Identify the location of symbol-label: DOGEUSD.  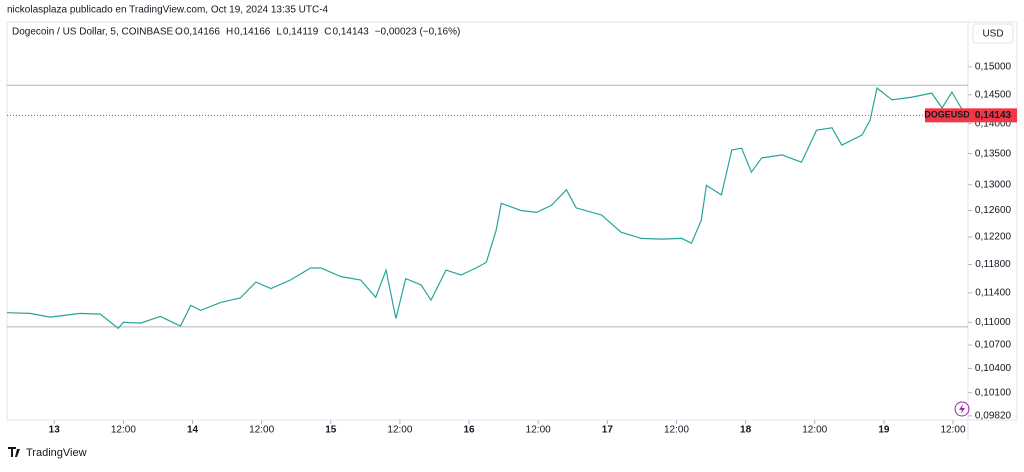
(947, 115).